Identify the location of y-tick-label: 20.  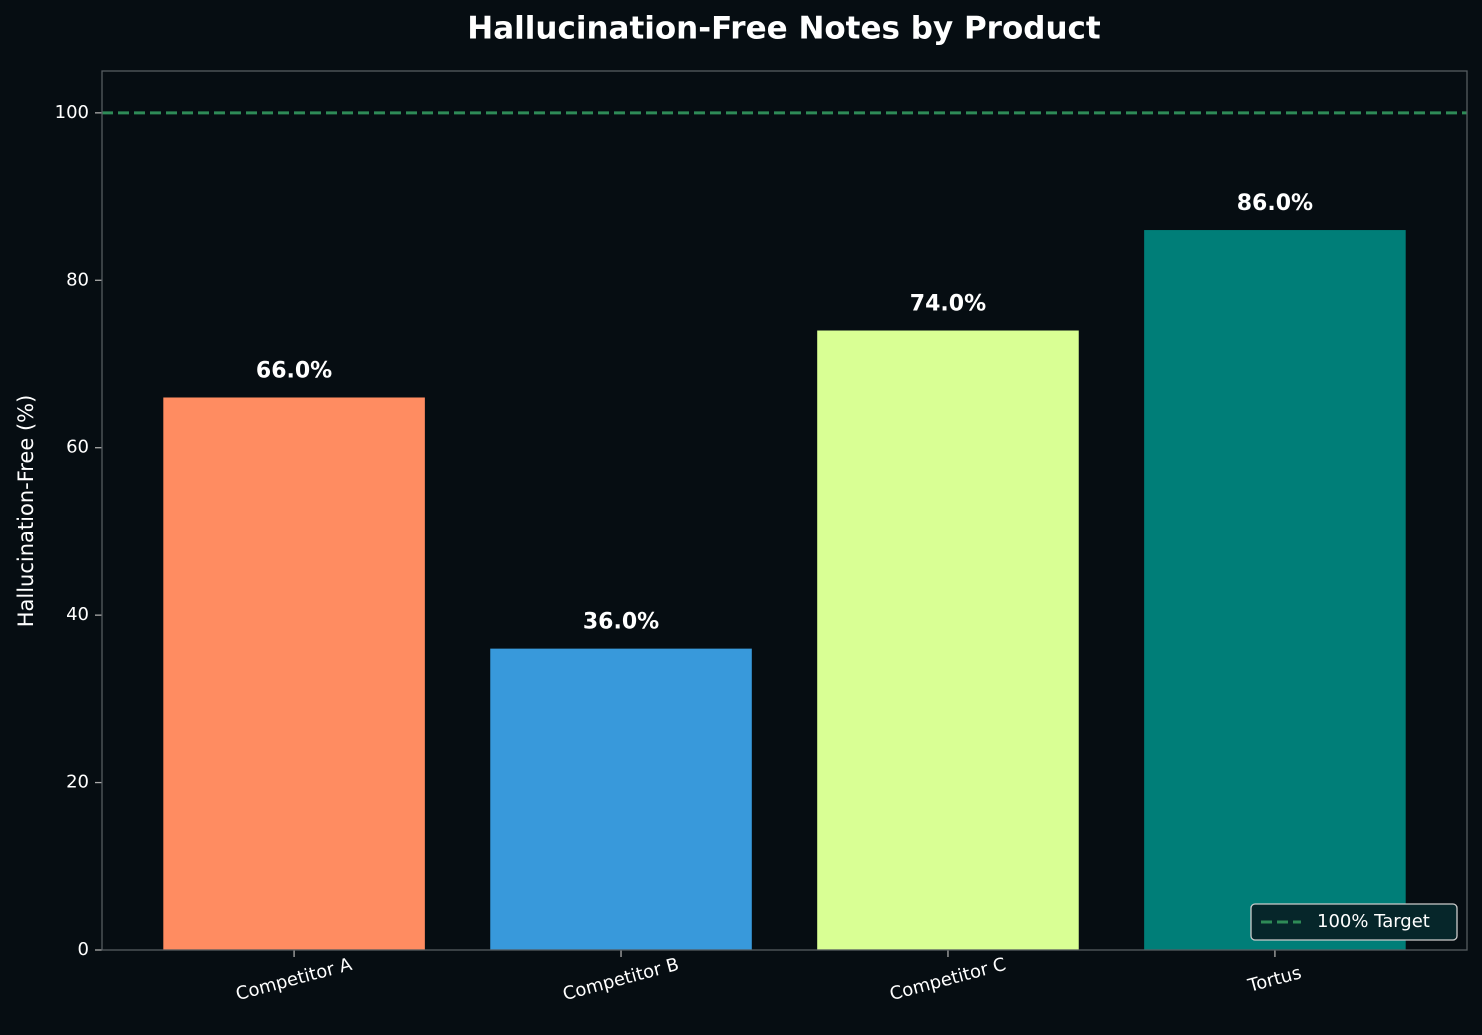
(77, 782).